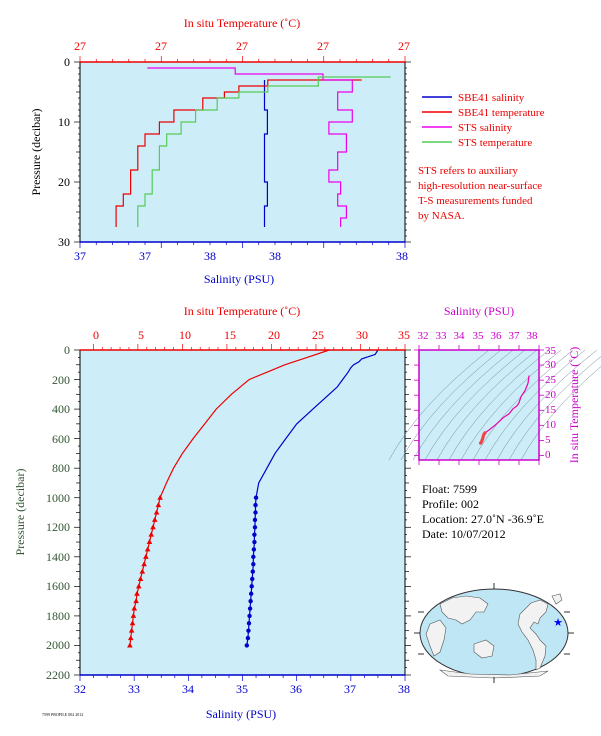 The width and height of the screenshot is (601, 736). I want to click on profile-date: Date: 10/07/2012, so click(464, 534).